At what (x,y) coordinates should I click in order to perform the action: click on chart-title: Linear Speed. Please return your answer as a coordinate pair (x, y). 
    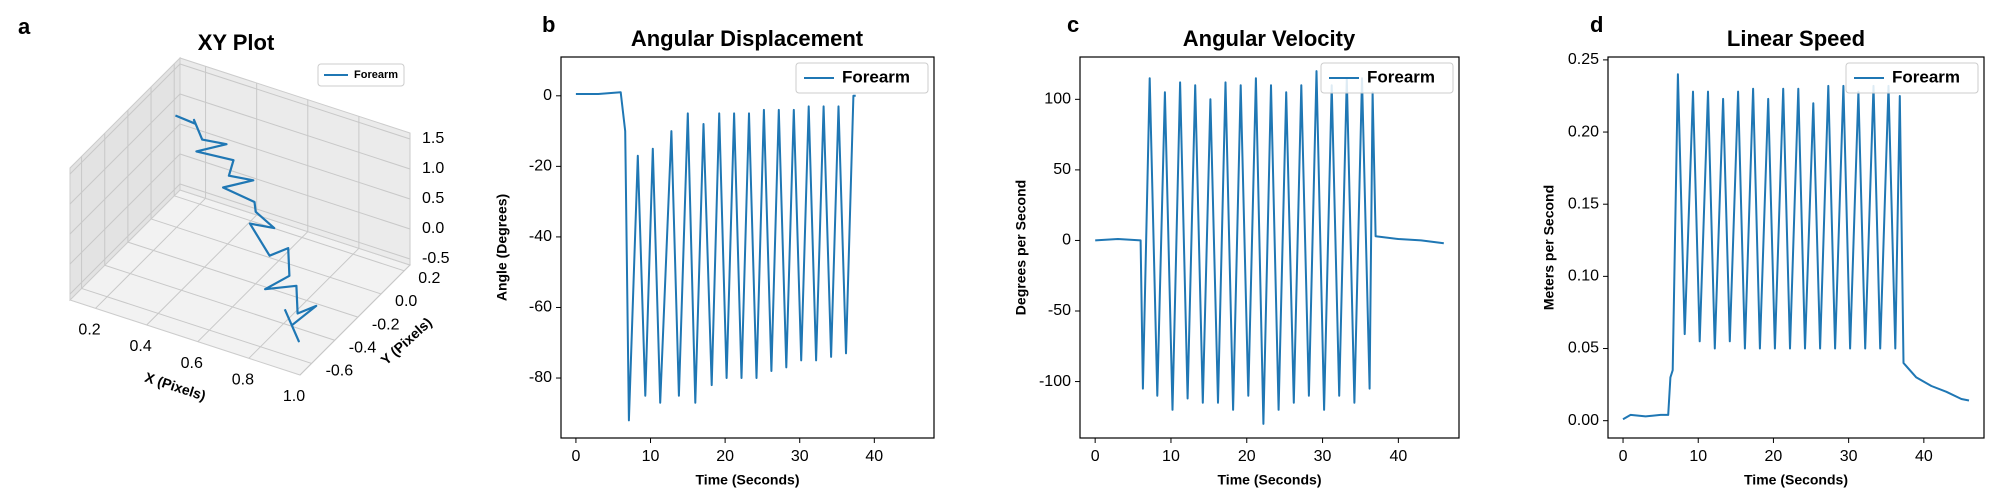
    Looking at the image, I should click on (1796, 38).